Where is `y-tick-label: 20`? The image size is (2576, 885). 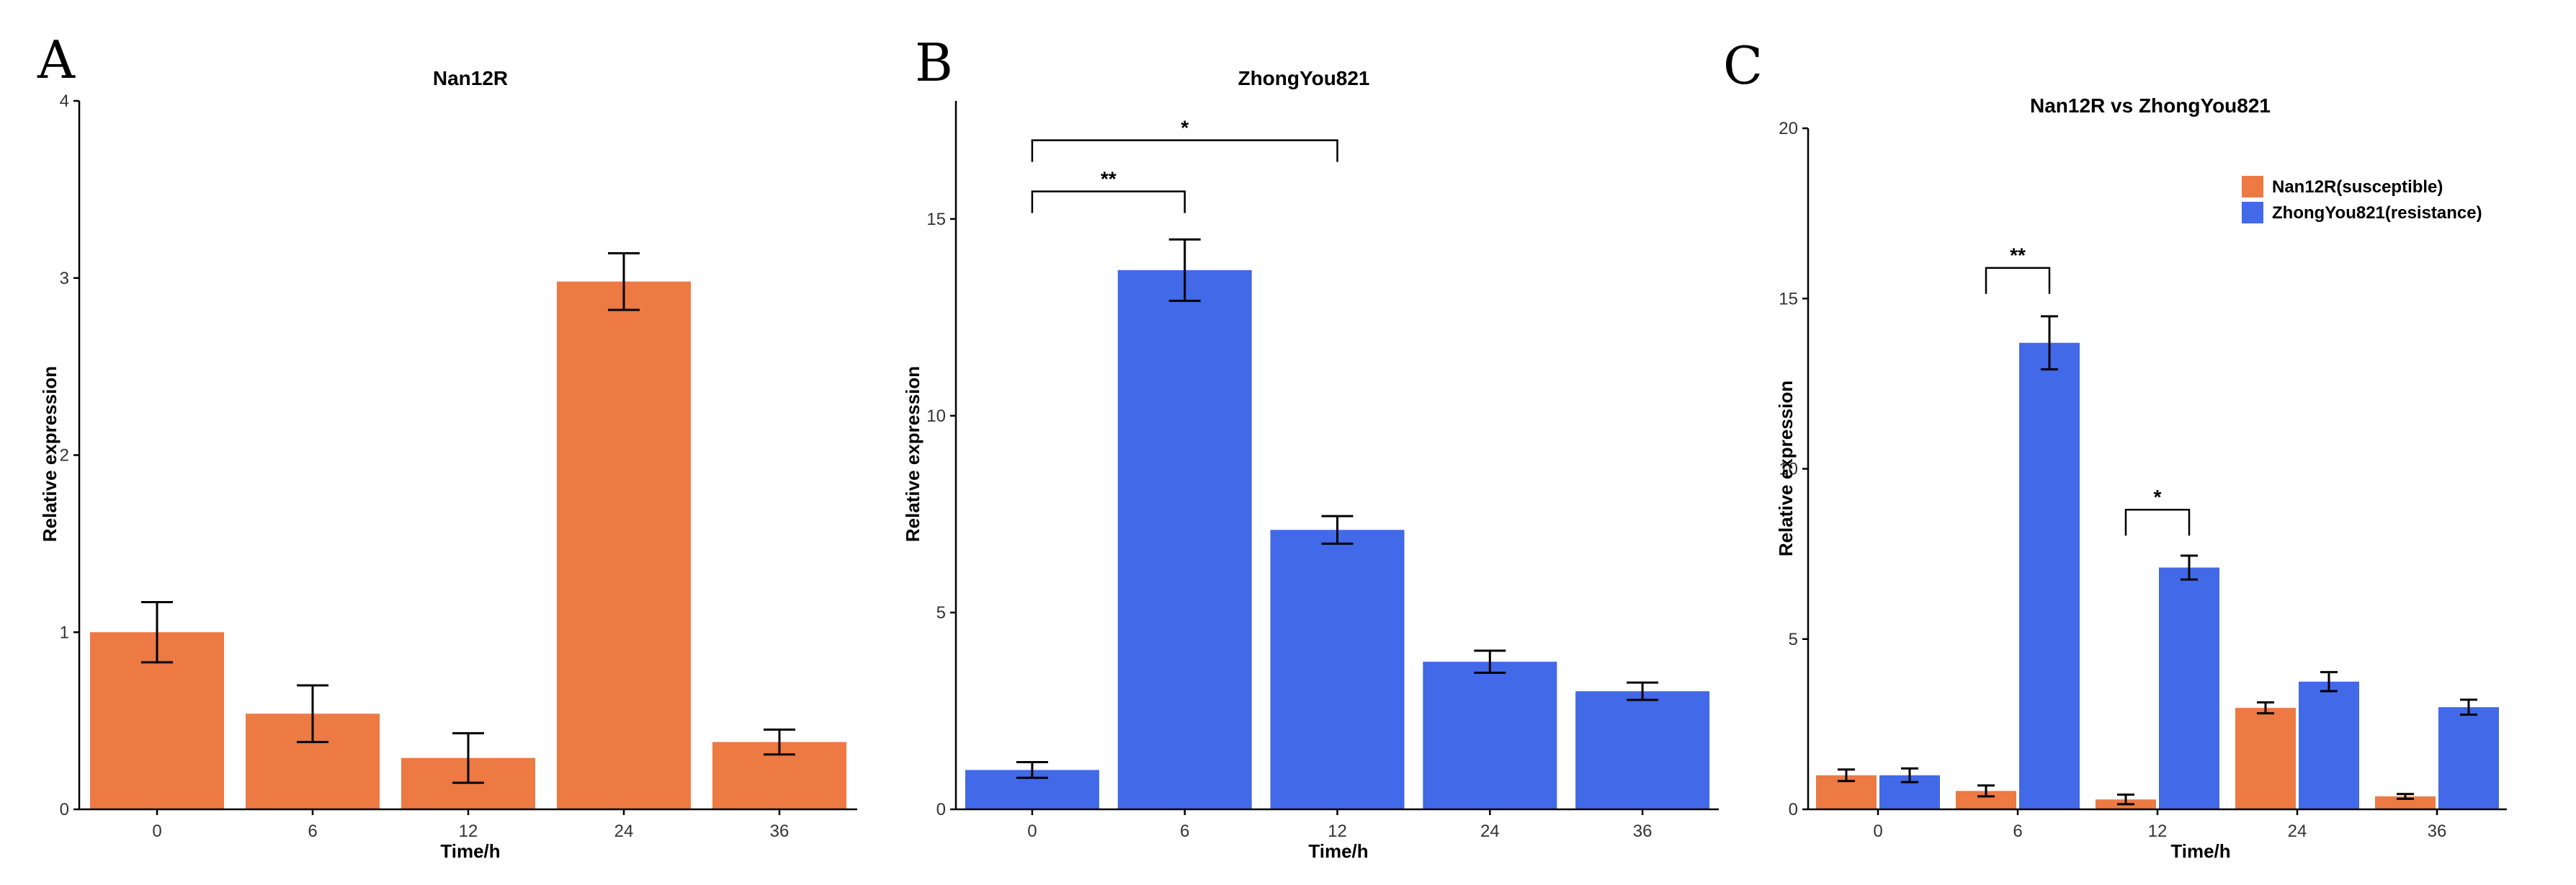 y-tick-label: 20 is located at coordinates (1788, 128).